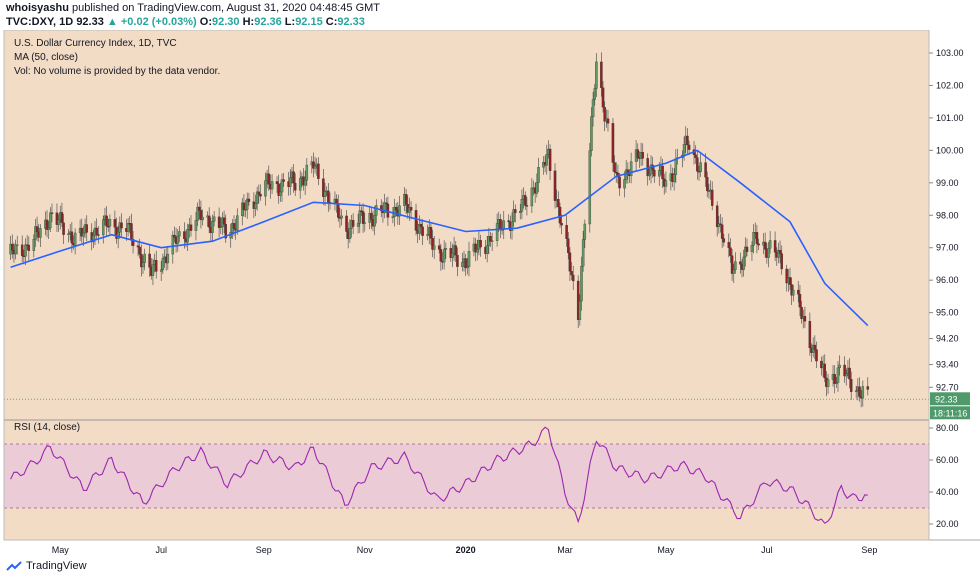  What do you see at coordinates (947, 280) in the screenshot?
I see `price-tick-label: 96.00` at bounding box center [947, 280].